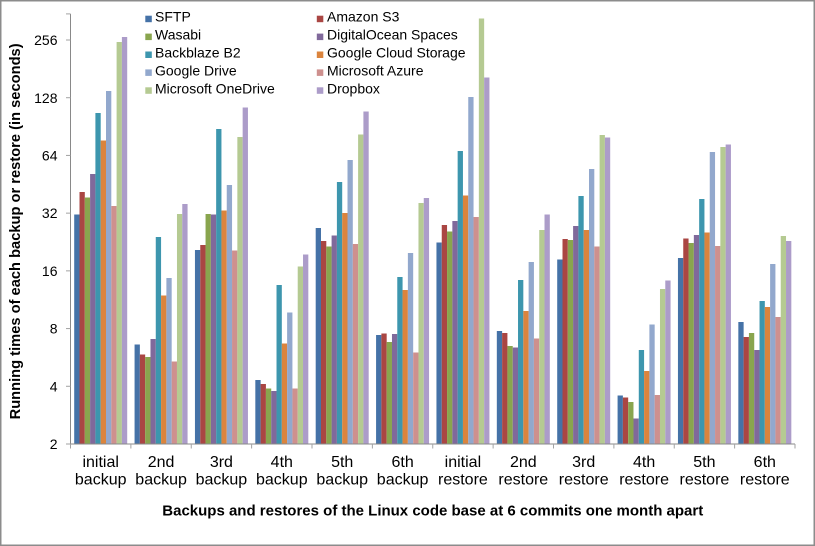 The width and height of the screenshot is (815, 546). Describe the element at coordinates (392, 35) in the screenshot. I see `svg-text: DigitalOcean Spaces` at that location.